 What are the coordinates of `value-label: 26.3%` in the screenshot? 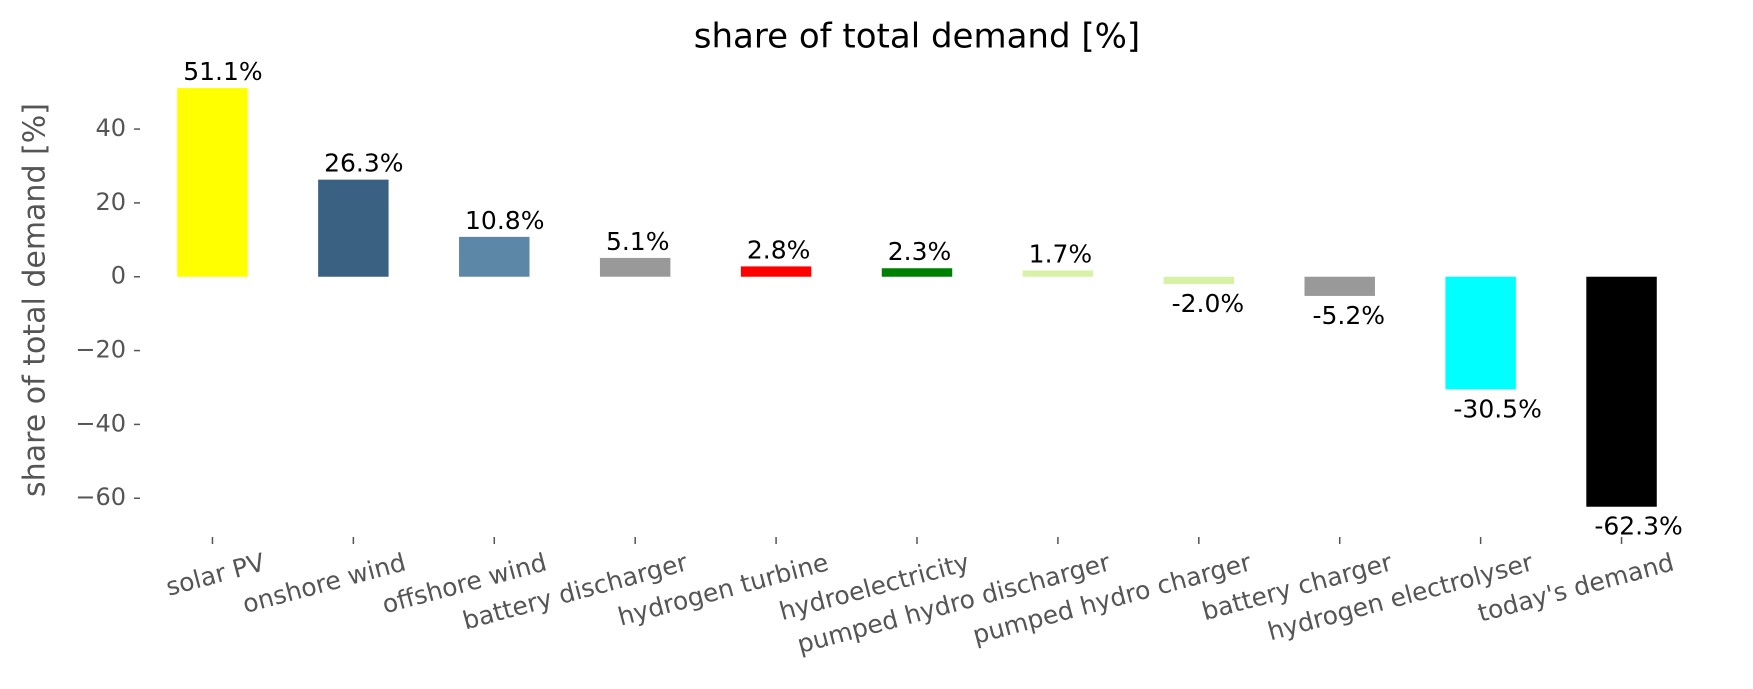 It's located at (363, 163).